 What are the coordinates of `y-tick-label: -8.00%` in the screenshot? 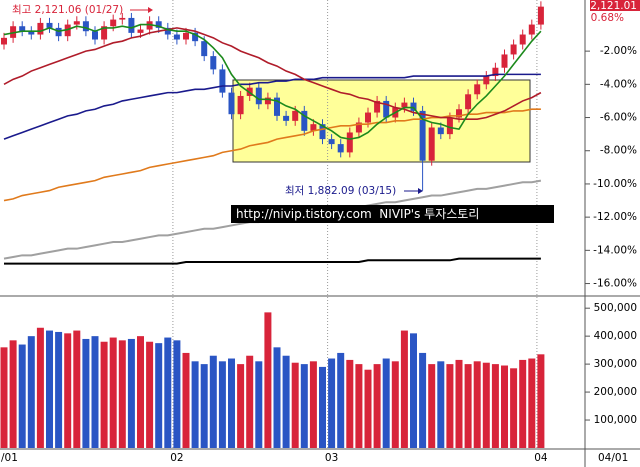 It's located at (618, 151).